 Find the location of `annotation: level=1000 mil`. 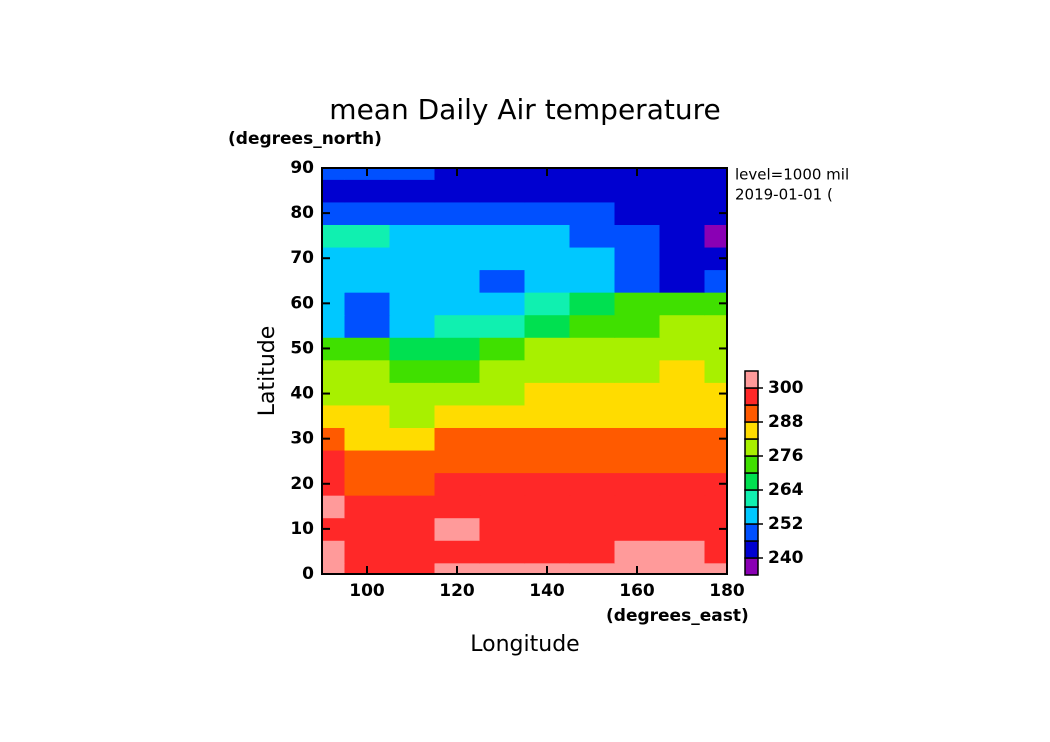

annotation: level=1000 mil is located at coordinates (792, 175).